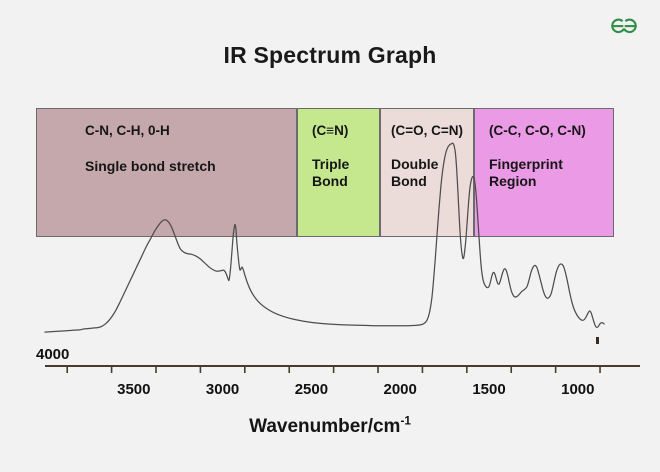 This screenshot has height=472, width=660. Describe the element at coordinates (400, 389) in the screenshot. I see `x-axis-tick-label: 2000` at that location.